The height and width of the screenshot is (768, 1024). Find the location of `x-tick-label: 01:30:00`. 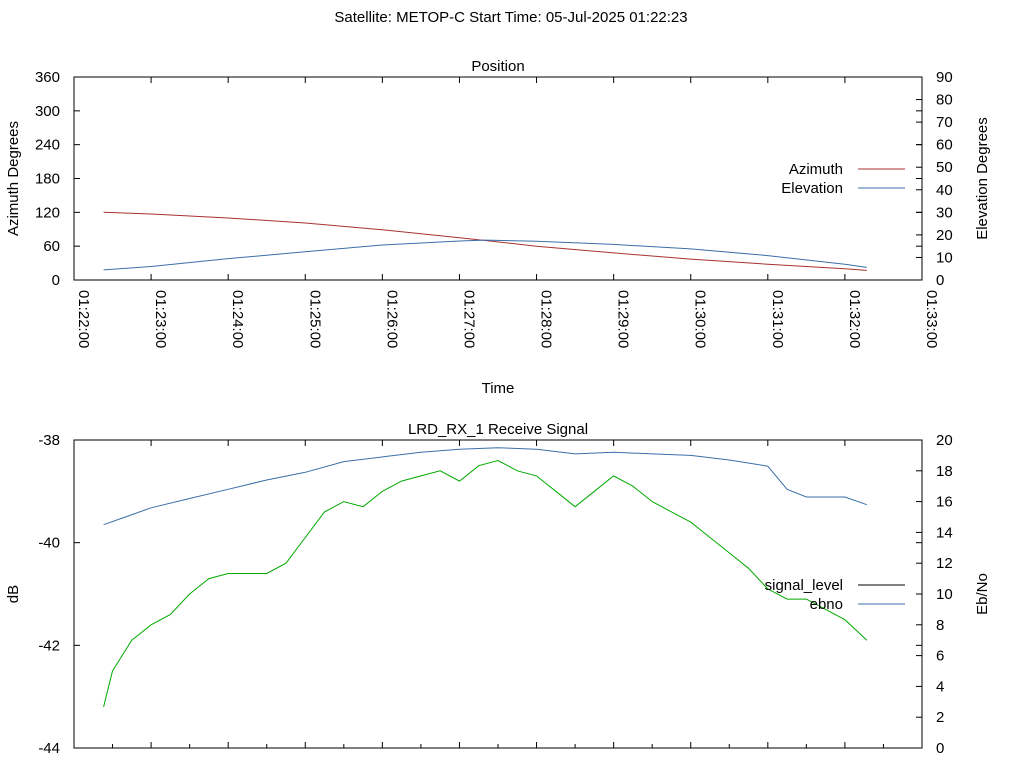

x-tick-label: 01:30:00 is located at coordinates (700, 319).